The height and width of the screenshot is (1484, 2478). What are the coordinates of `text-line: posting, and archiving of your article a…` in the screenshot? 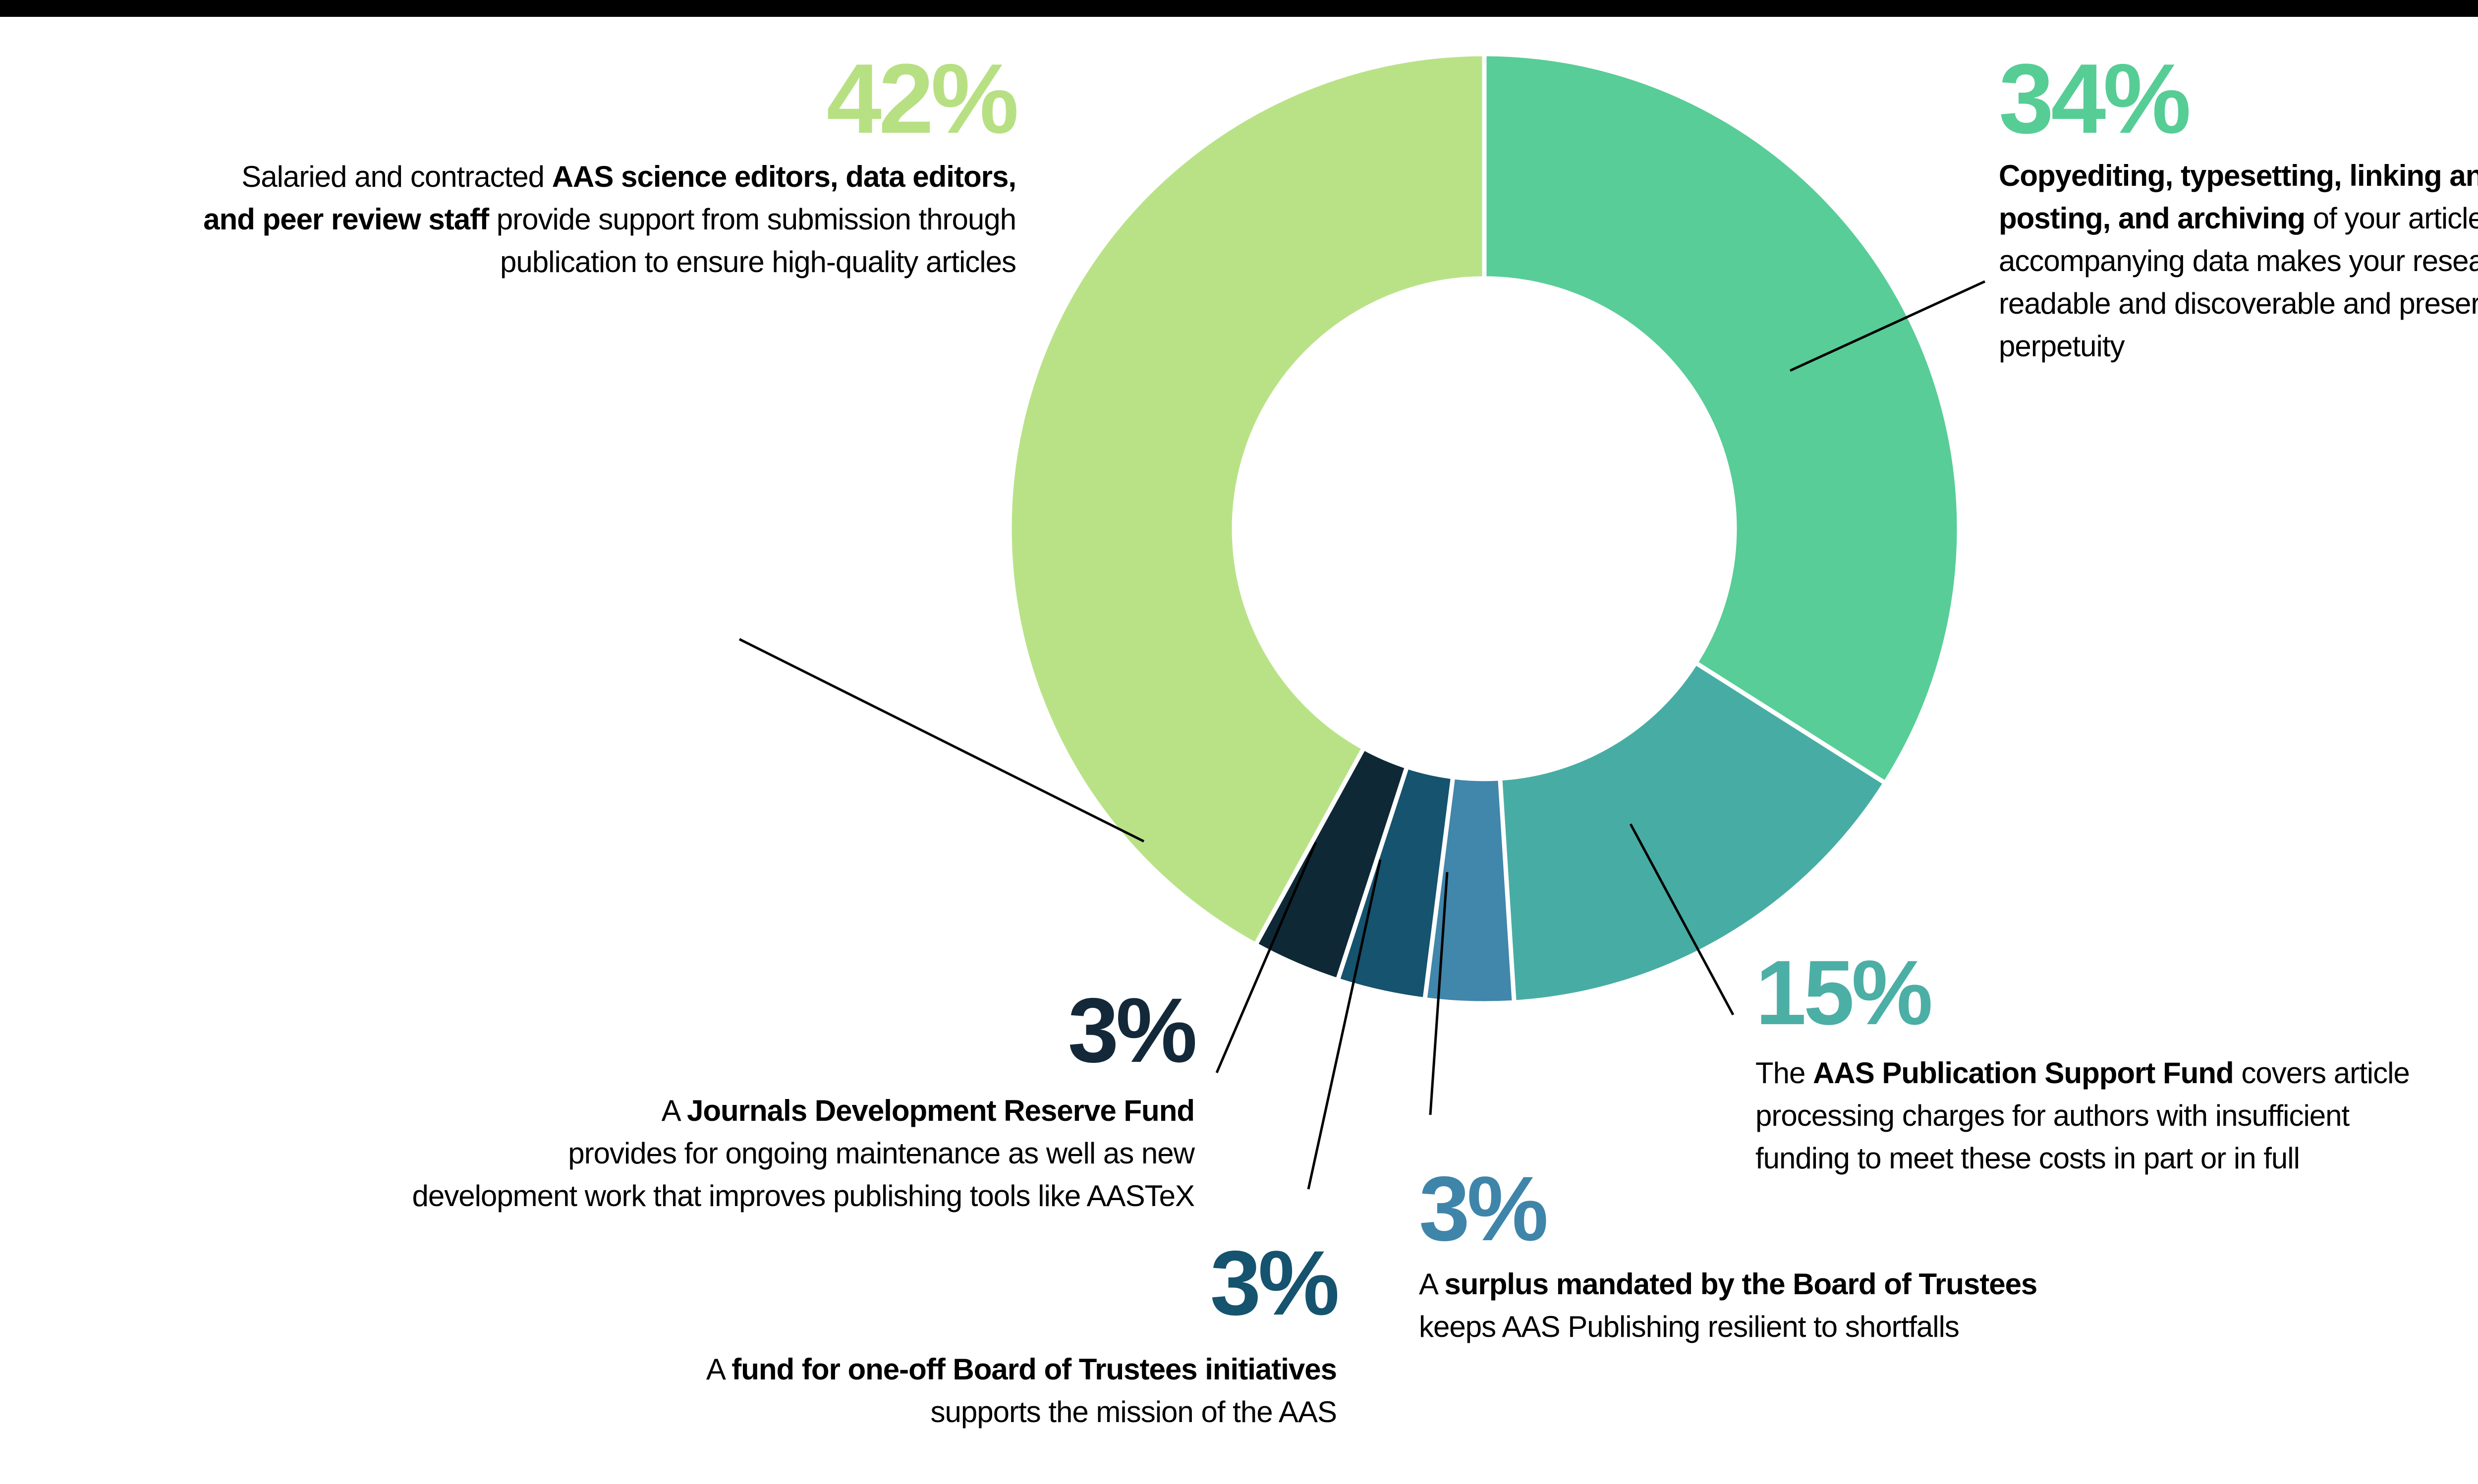 It's located at (2239, 219).